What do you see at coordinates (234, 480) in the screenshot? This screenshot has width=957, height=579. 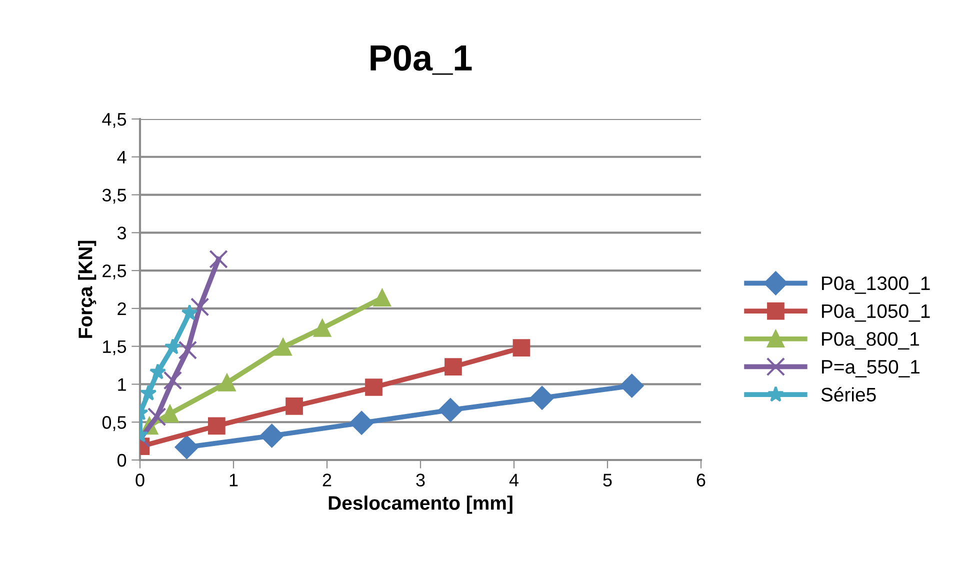 I see `x-tick-label: 1` at bounding box center [234, 480].